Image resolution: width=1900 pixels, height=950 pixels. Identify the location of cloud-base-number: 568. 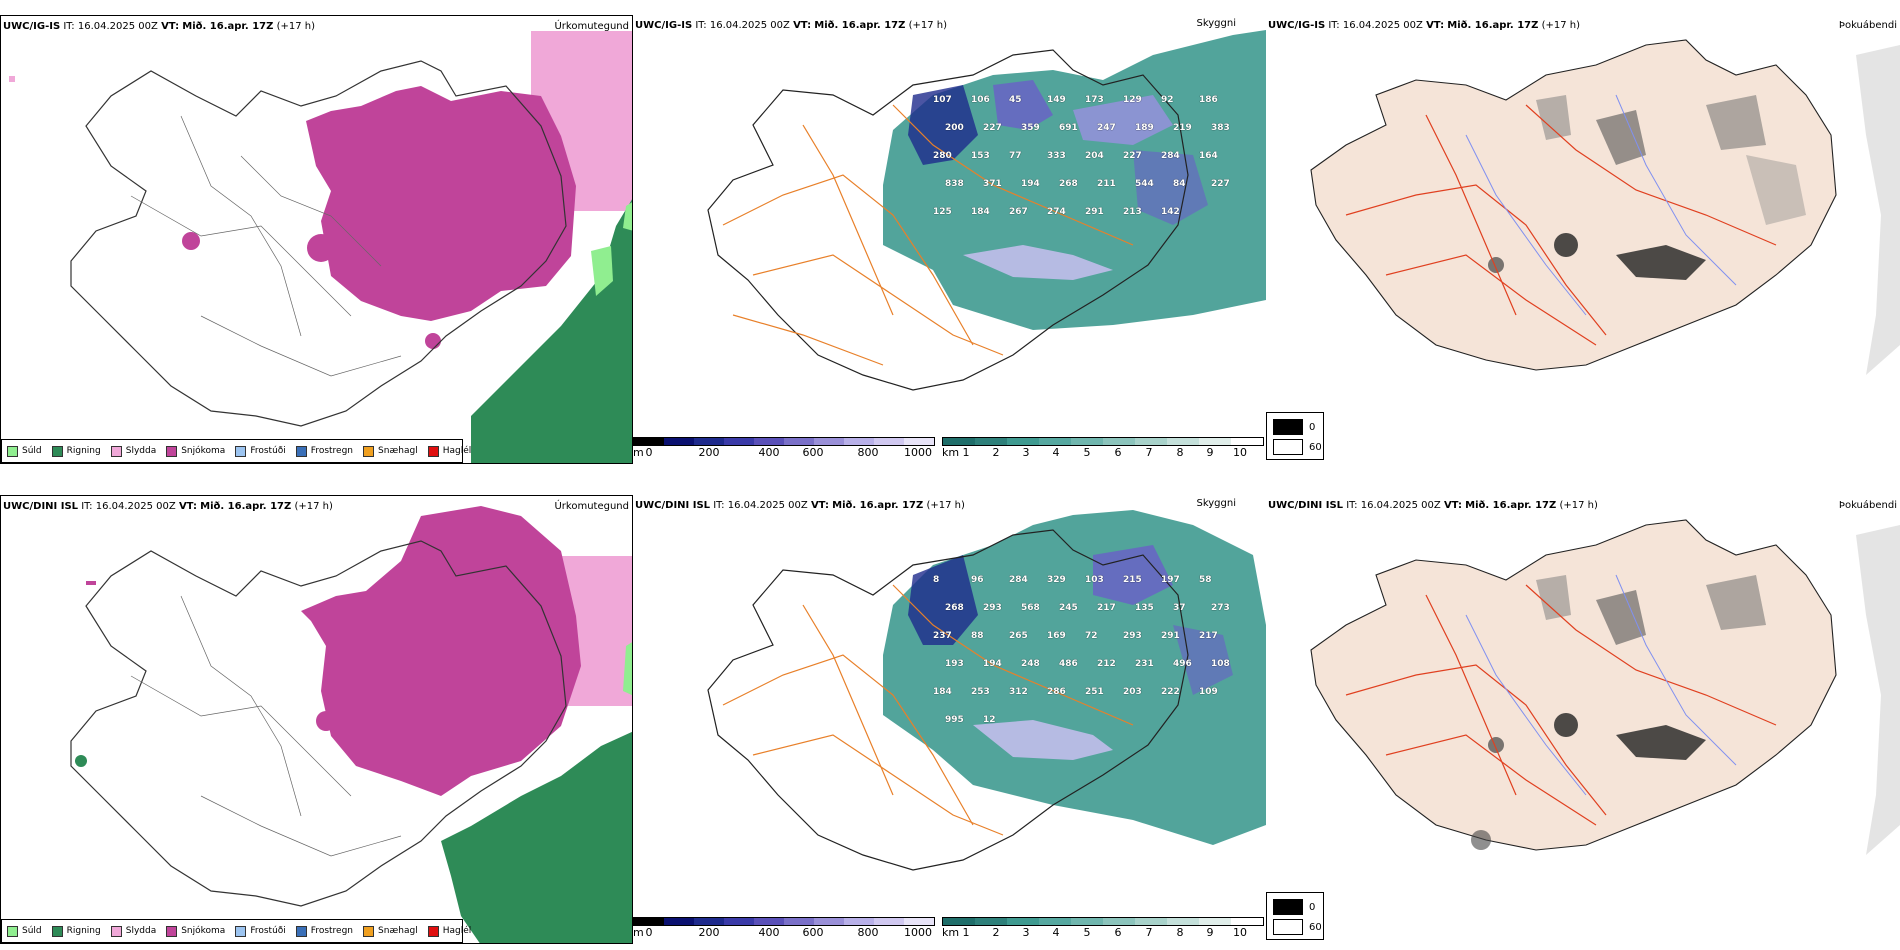
(1030, 608).